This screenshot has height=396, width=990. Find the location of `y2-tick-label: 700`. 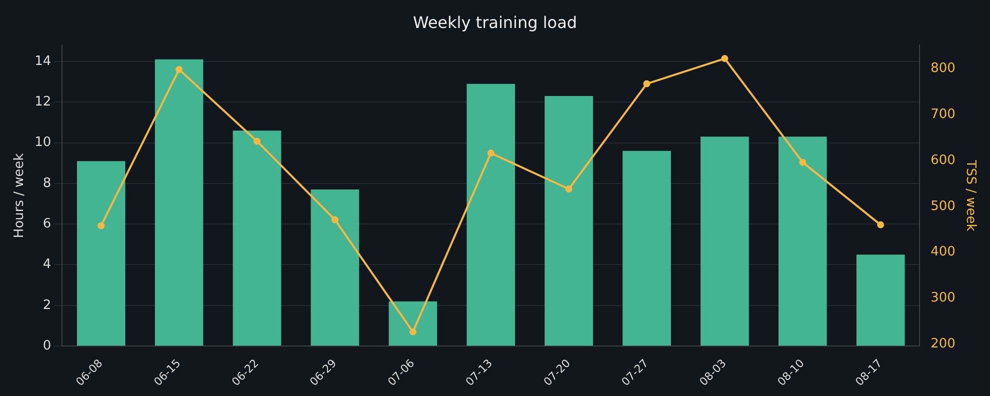

y2-tick-label: 700 is located at coordinates (943, 114).